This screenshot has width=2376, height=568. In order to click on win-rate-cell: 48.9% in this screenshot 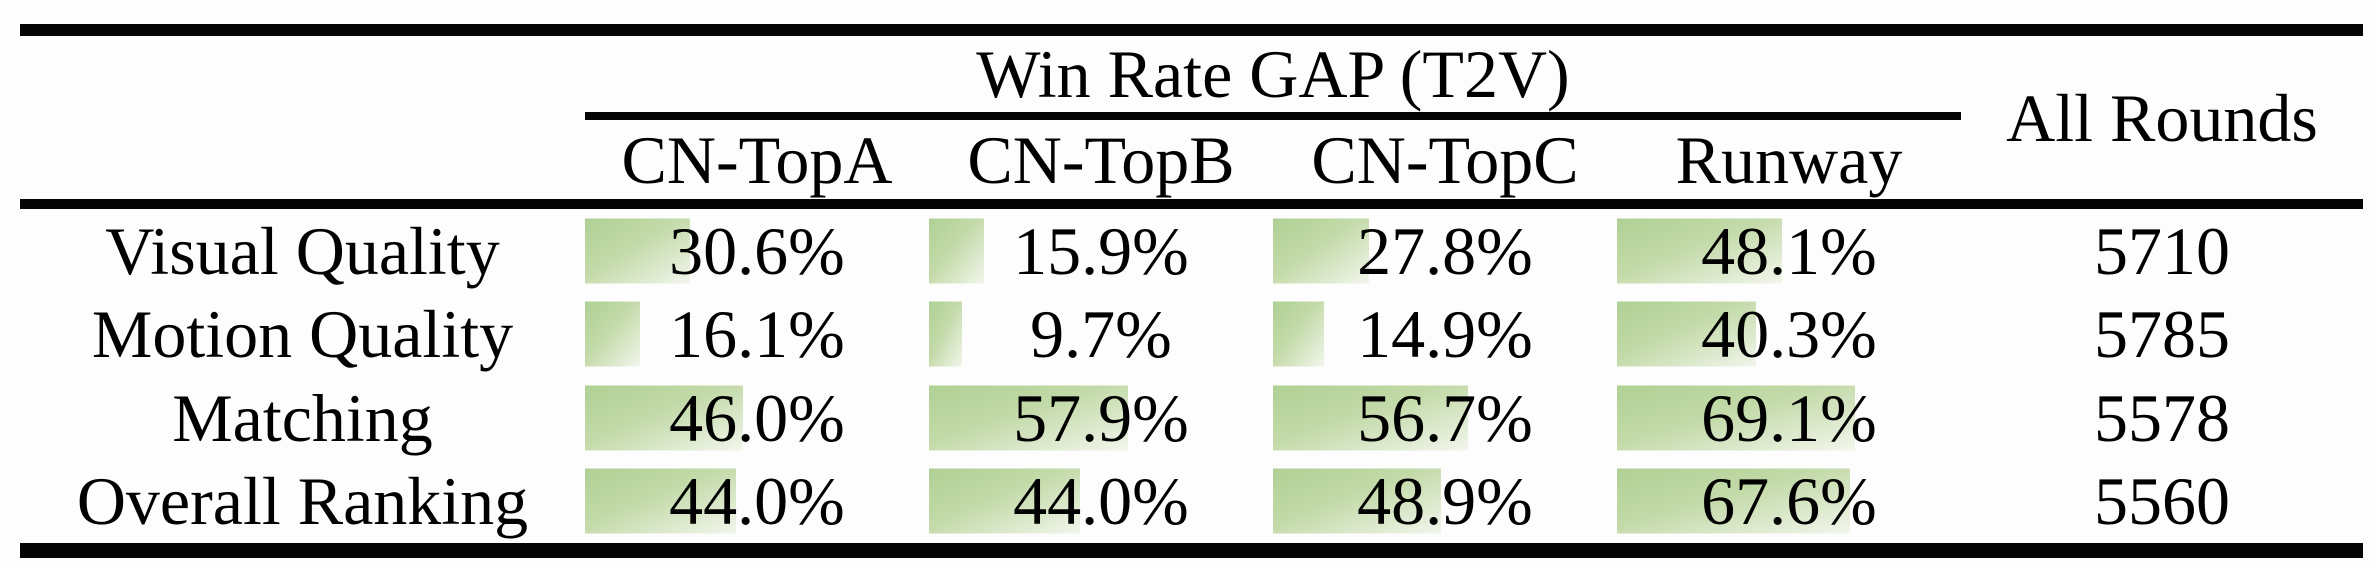, I will do `click(1445, 502)`.